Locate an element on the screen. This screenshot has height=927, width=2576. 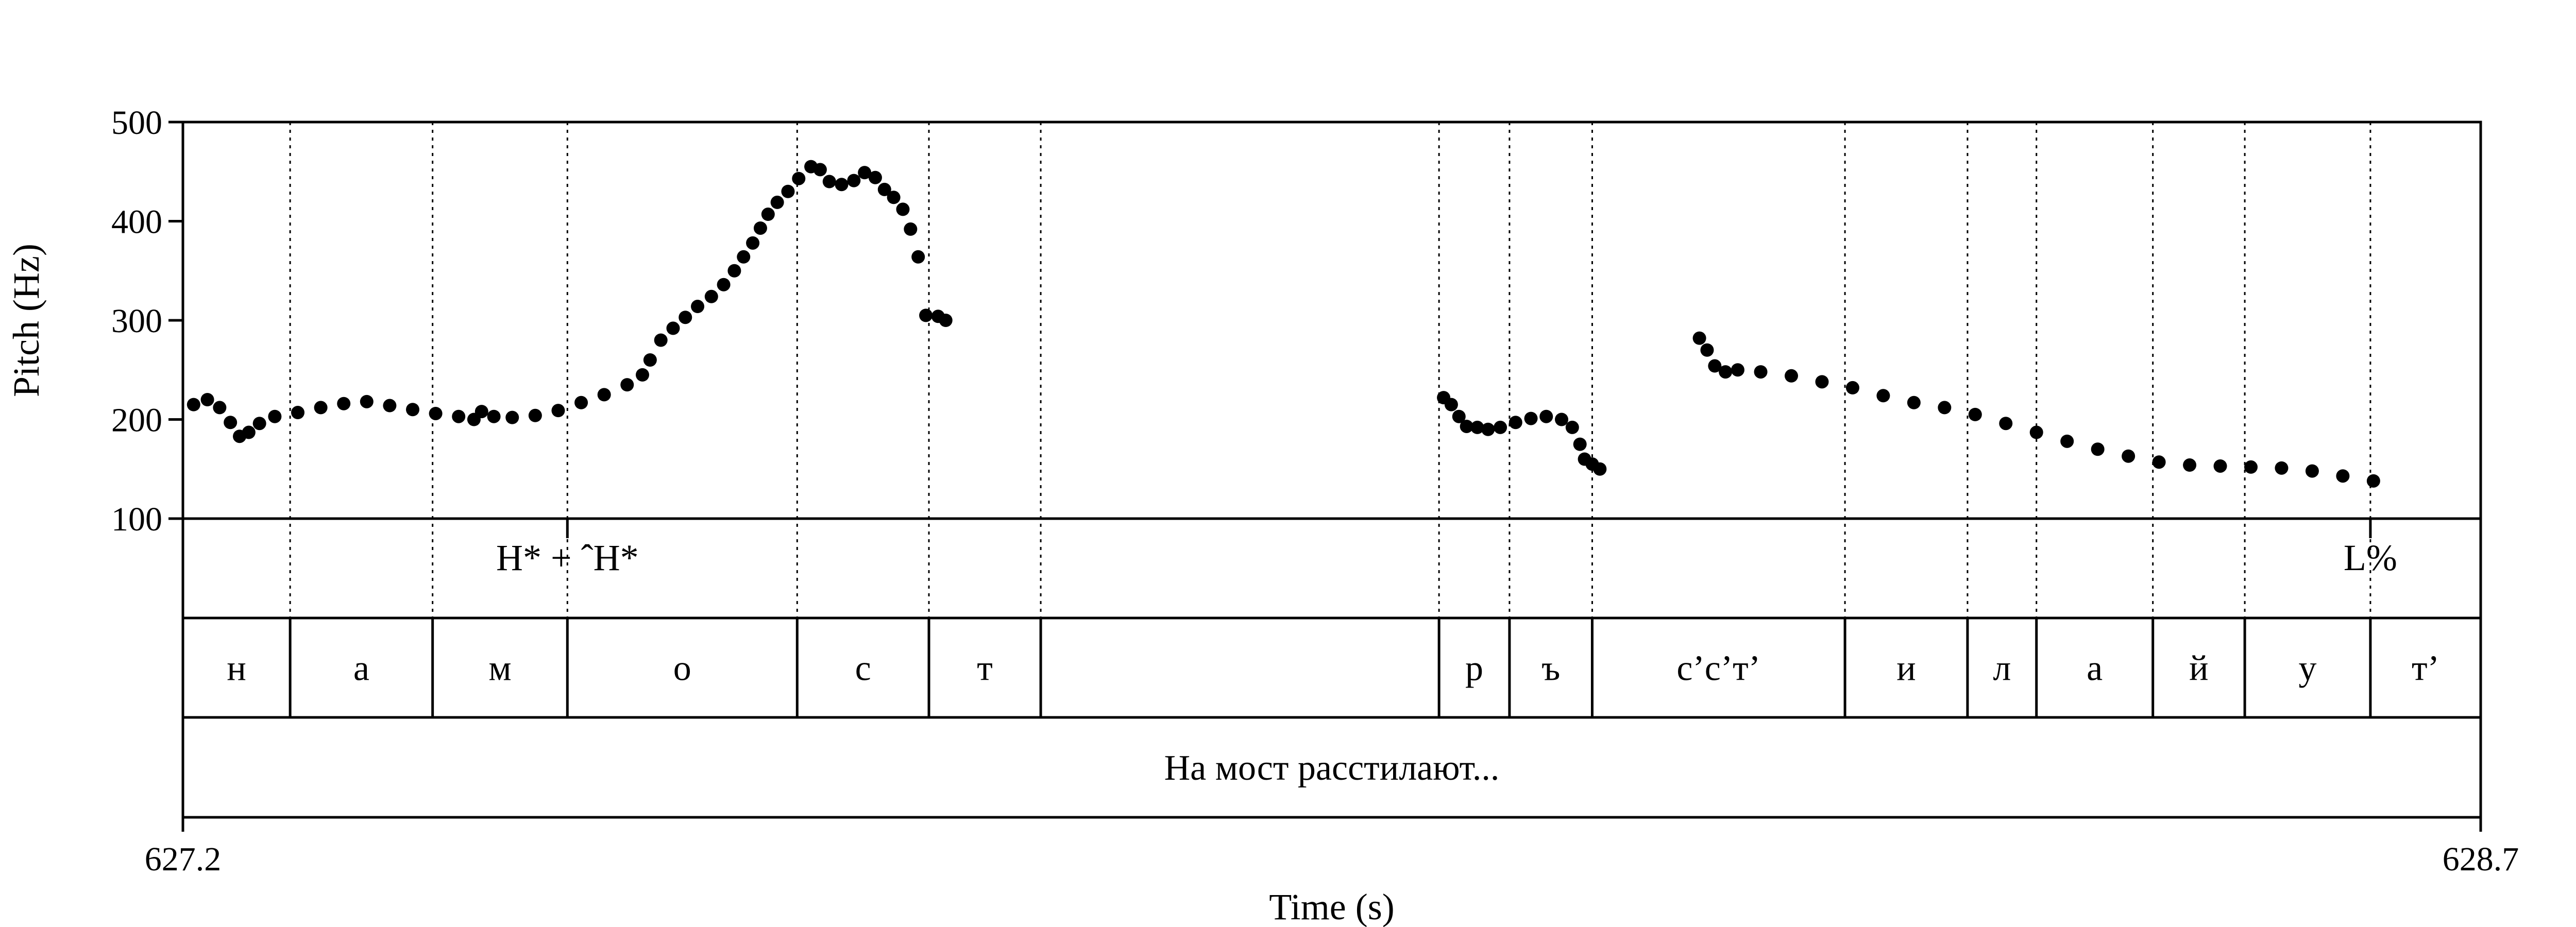
y-ticks: 100 200 300 400 500 is located at coordinates (147, 321).